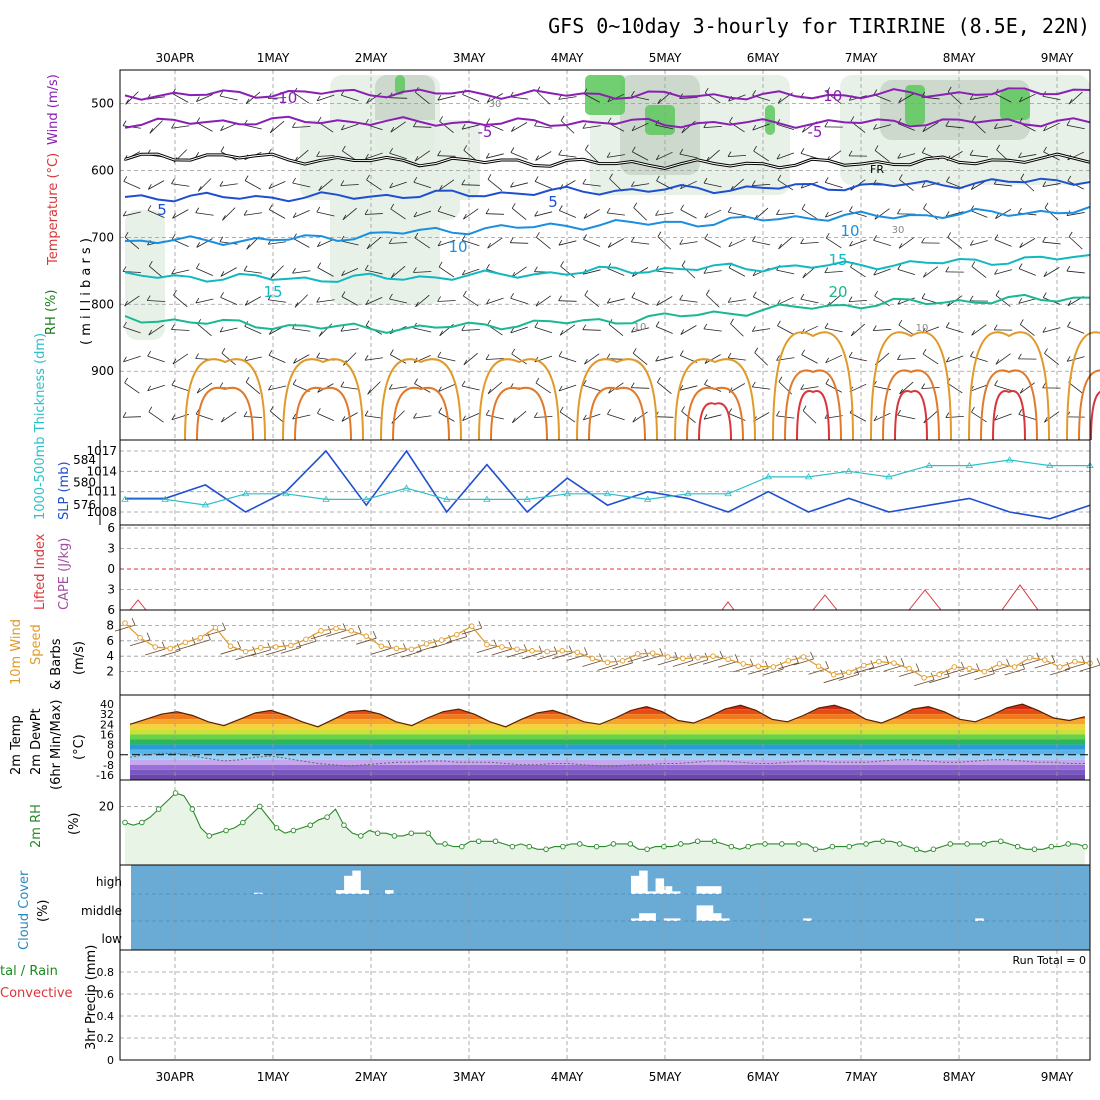 The image size is (1100, 1100). I want to click on high-cloud-bar, so click(635, 884).